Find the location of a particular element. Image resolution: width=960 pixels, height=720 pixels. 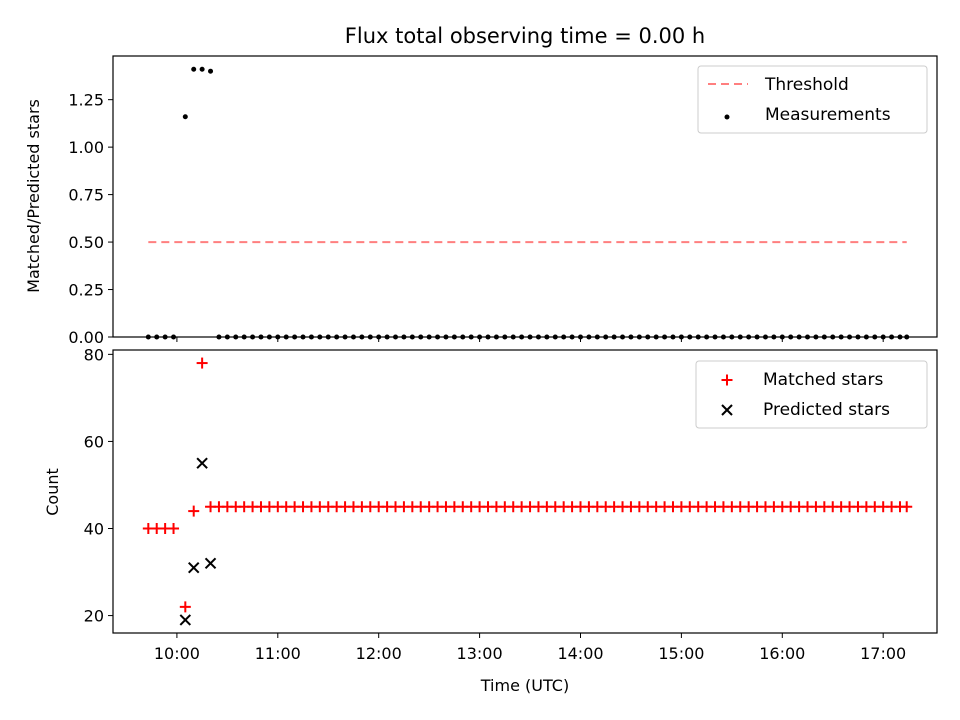

legend-matched-label: Matched stars is located at coordinates (823, 380).